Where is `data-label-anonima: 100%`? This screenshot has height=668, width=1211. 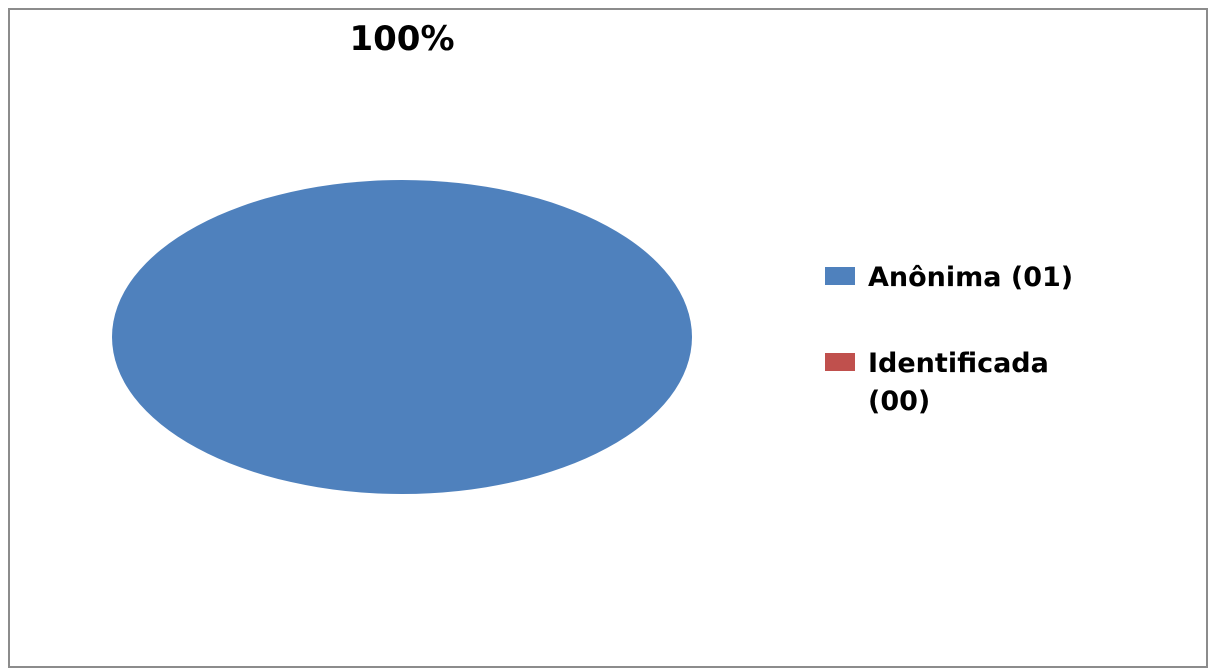 data-label-anonima: 100% is located at coordinates (401, 39).